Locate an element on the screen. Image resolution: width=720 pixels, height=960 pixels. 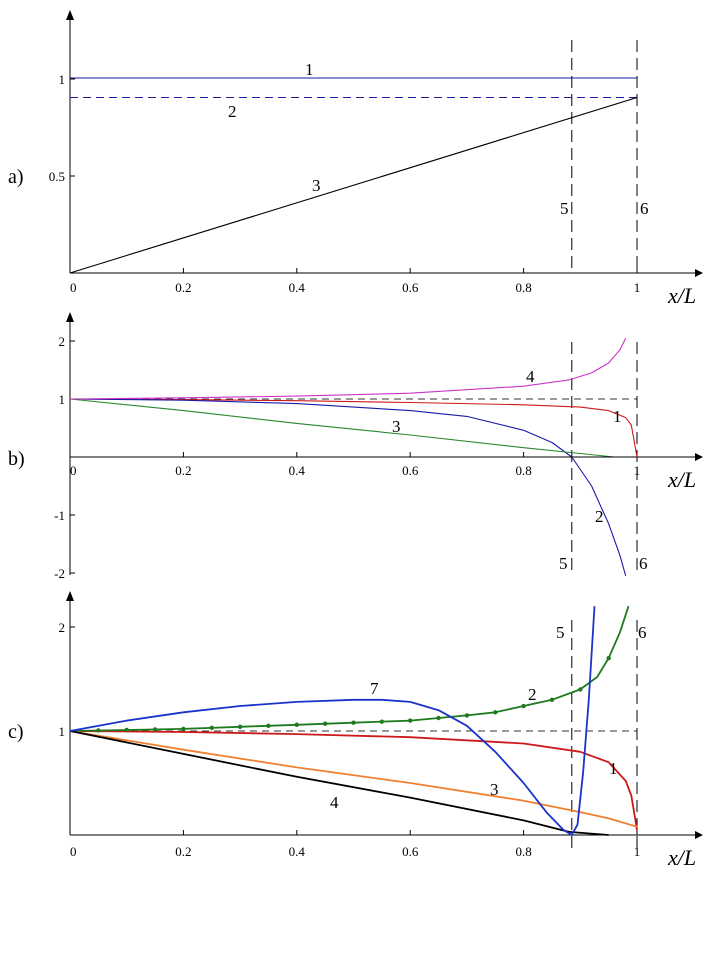
y-tick-label: -2 is located at coordinates (59, 573).